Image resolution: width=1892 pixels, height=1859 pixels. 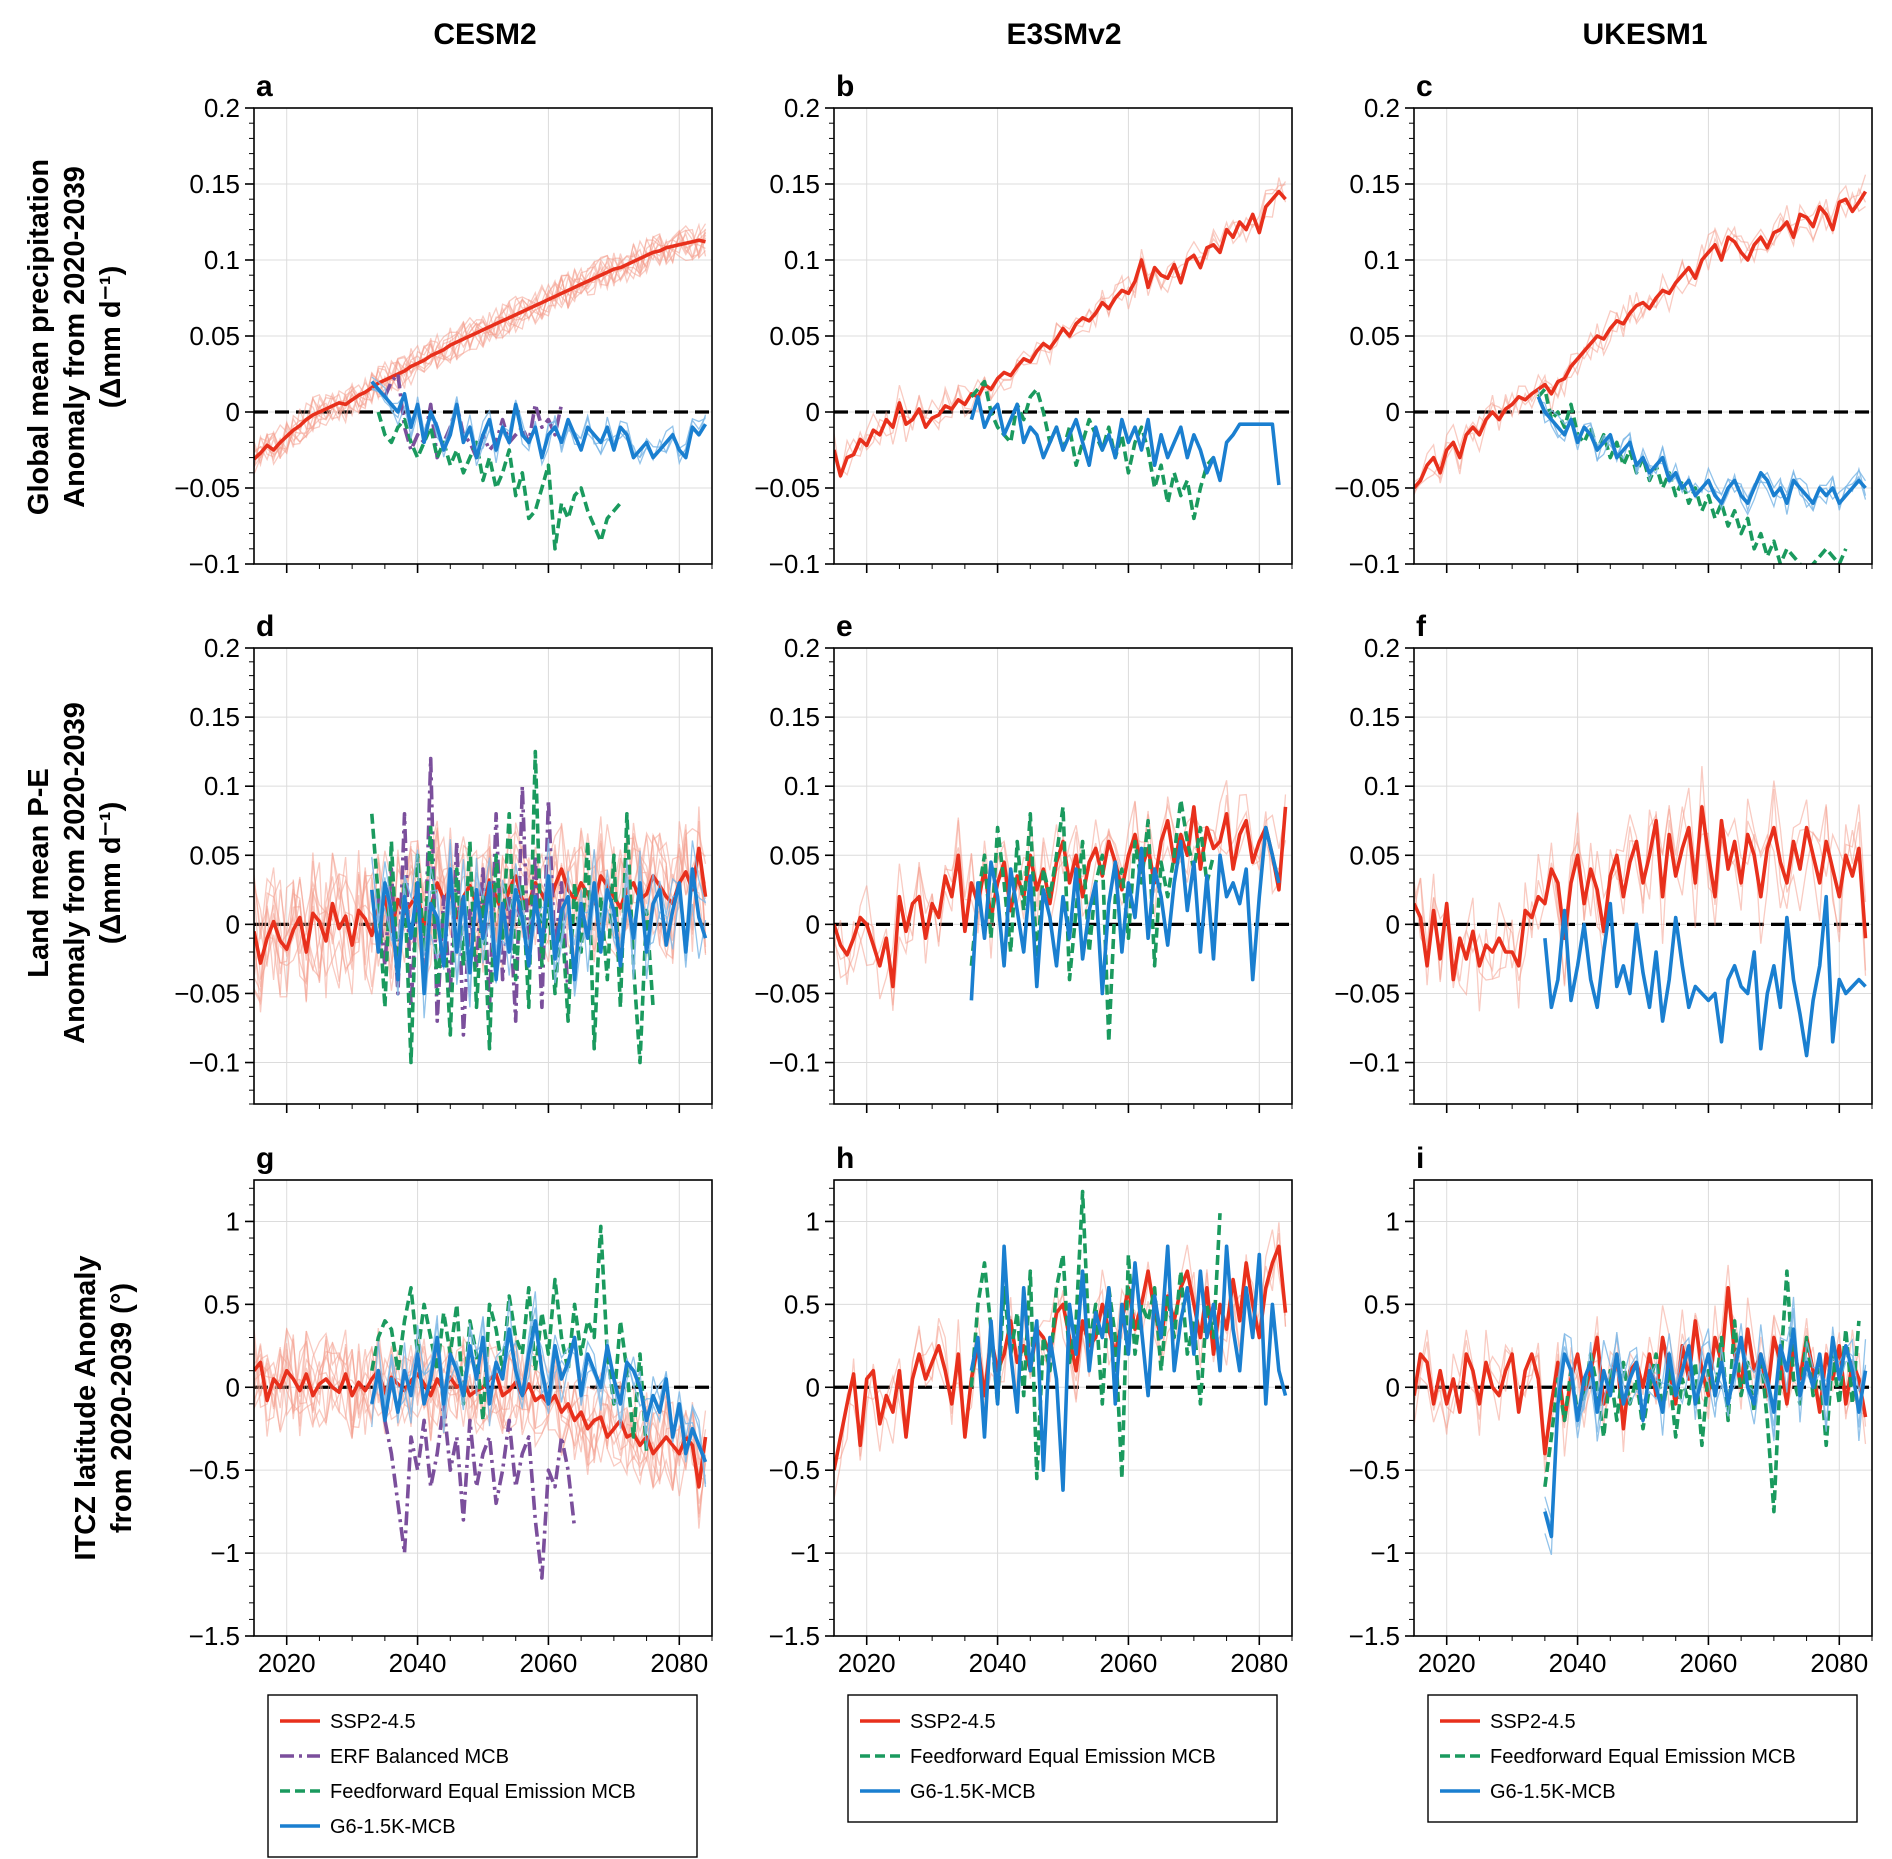 I want to click on panel-c: −0.1 −0.05 0 0.05 0.1 0.15 0.2 c, so click(x=1603, y=324).